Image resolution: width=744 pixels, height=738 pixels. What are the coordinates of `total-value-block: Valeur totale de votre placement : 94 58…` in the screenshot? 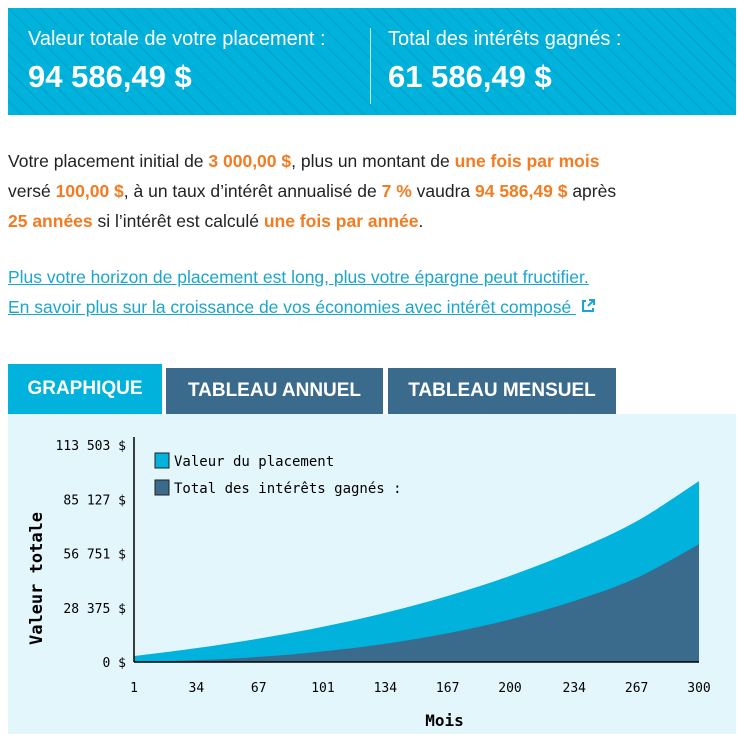 It's located at (177, 61).